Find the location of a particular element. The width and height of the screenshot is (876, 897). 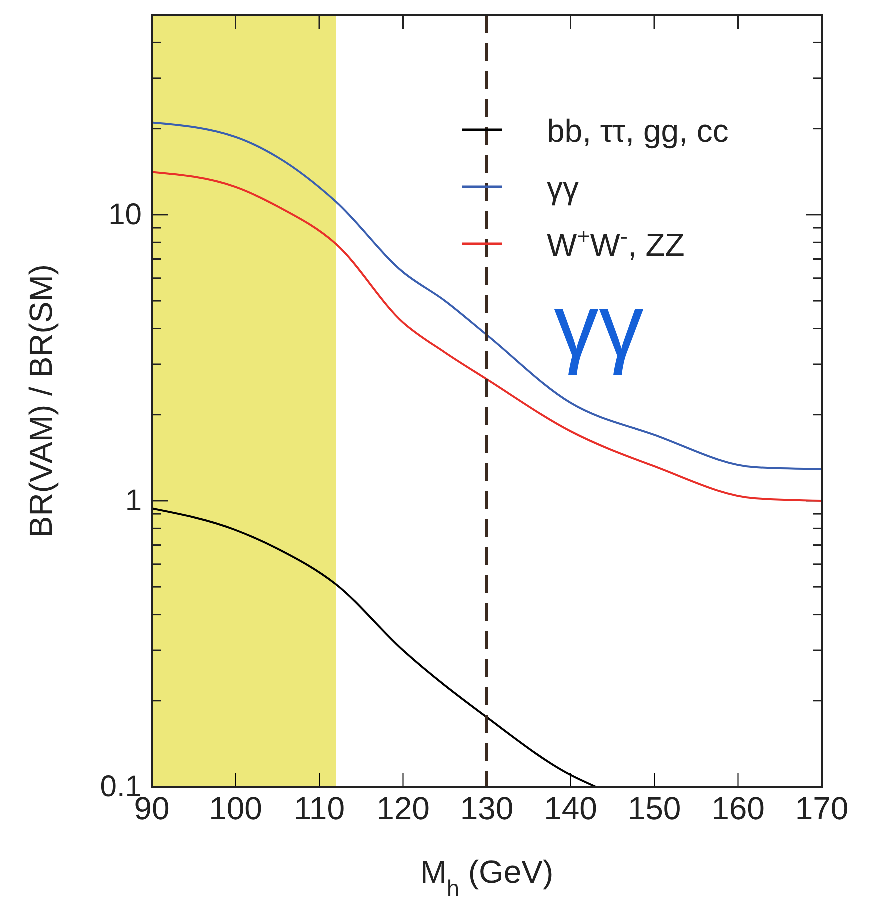

x-axis-title: M$_{h}$ (GeV) is located at coordinates (487, 875).